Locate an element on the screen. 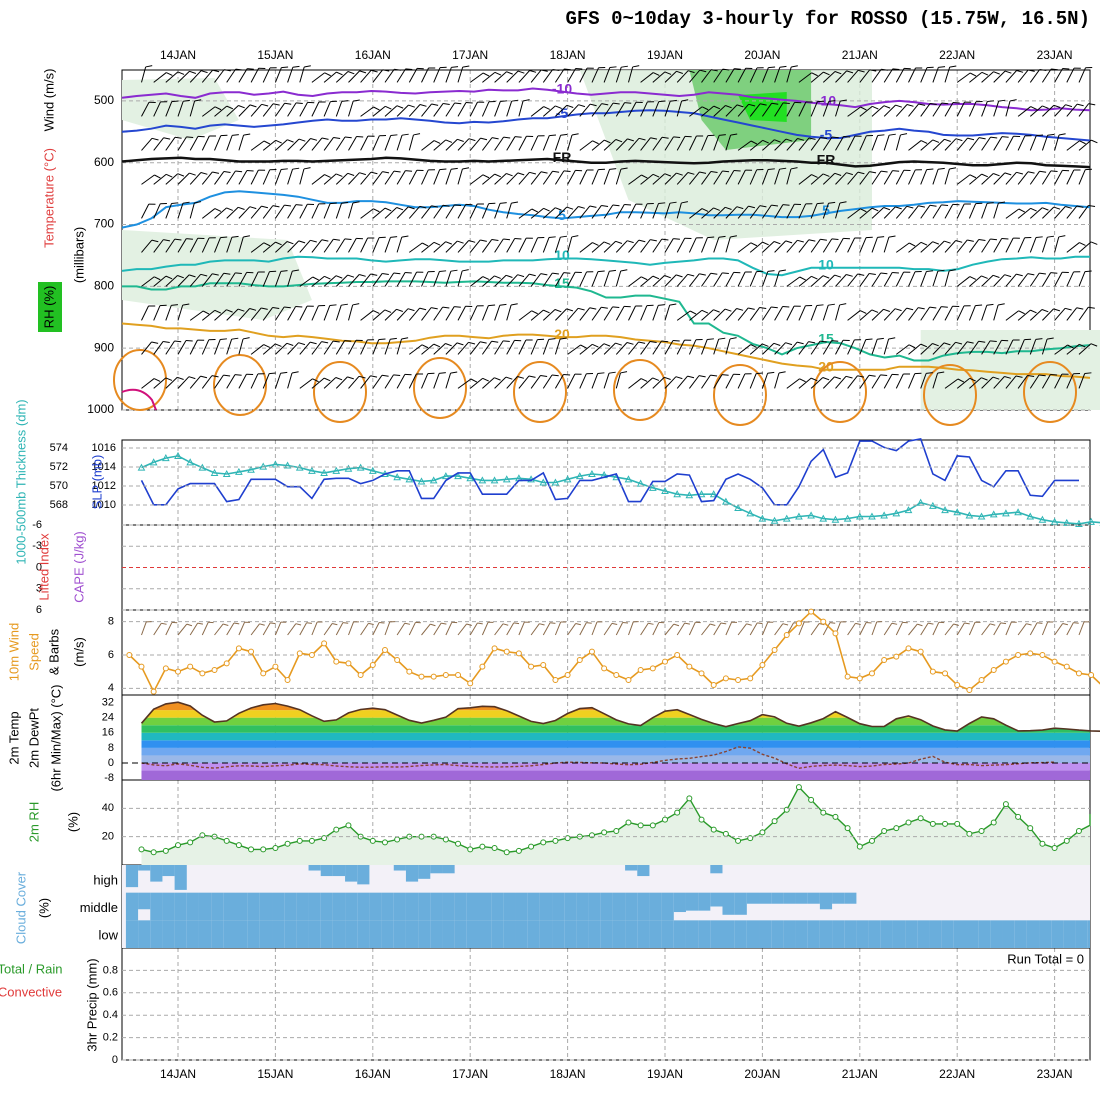  wind10m-barb-staff is located at coordinates (242, 629).